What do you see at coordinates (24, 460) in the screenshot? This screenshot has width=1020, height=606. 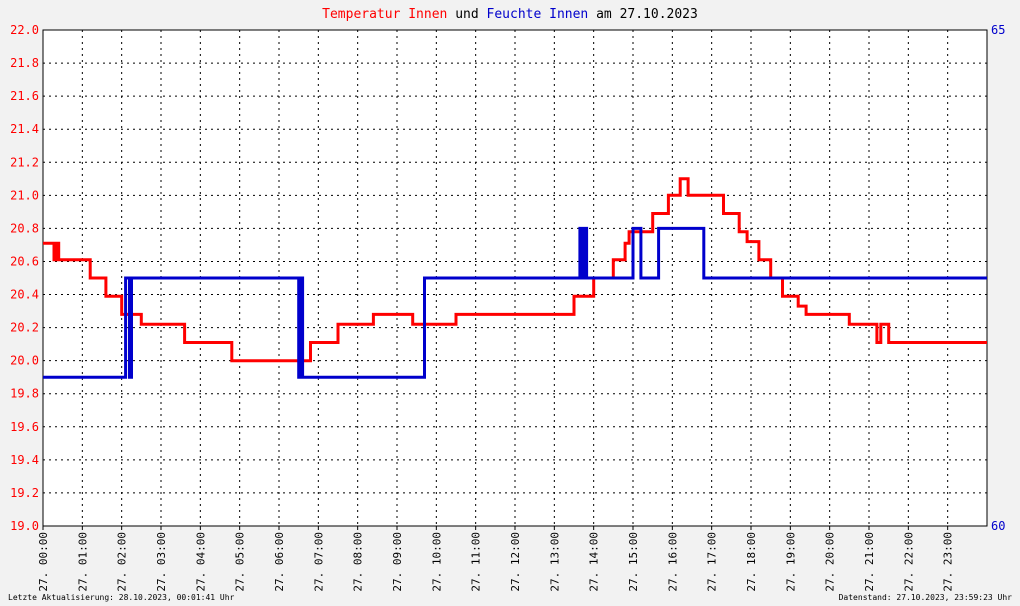 I see `y-left-tick-label: 19.4` at bounding box center [24, 460].